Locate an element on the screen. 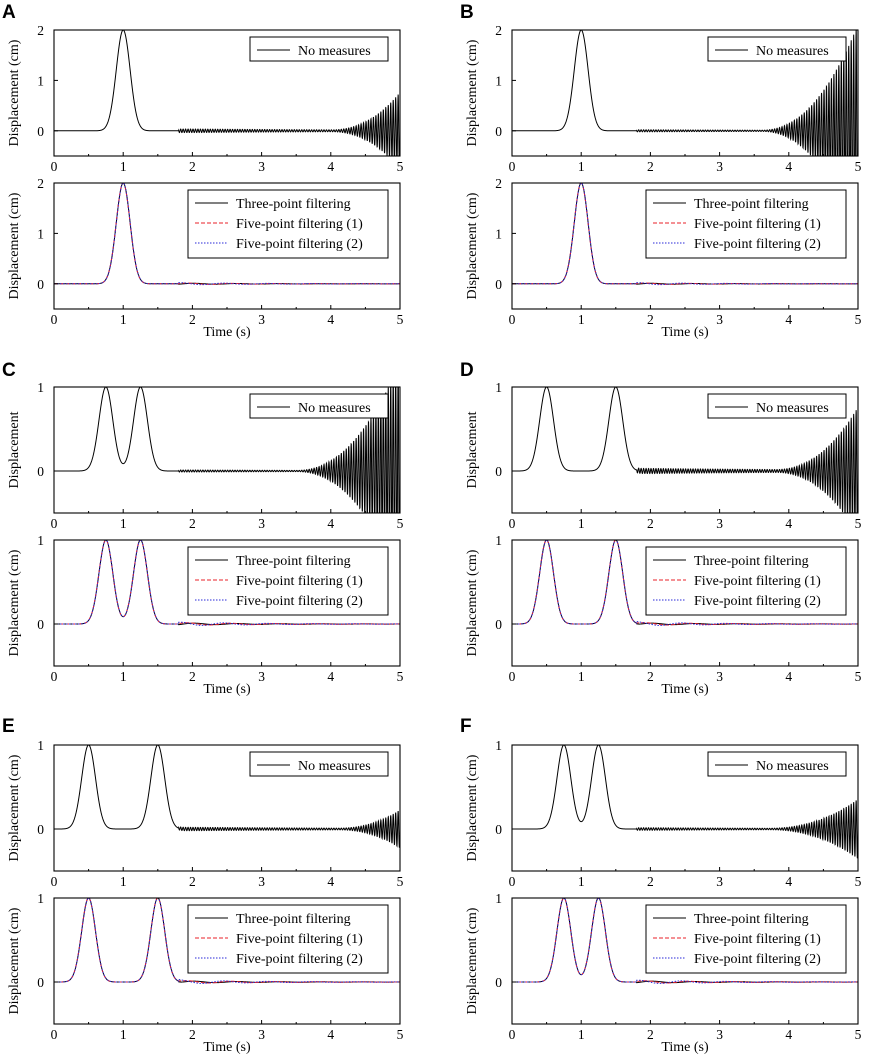  subplot-c-top: 0 1 2 3 4 5 0 1 Displacement No measures is located at coordinates (205, 455).